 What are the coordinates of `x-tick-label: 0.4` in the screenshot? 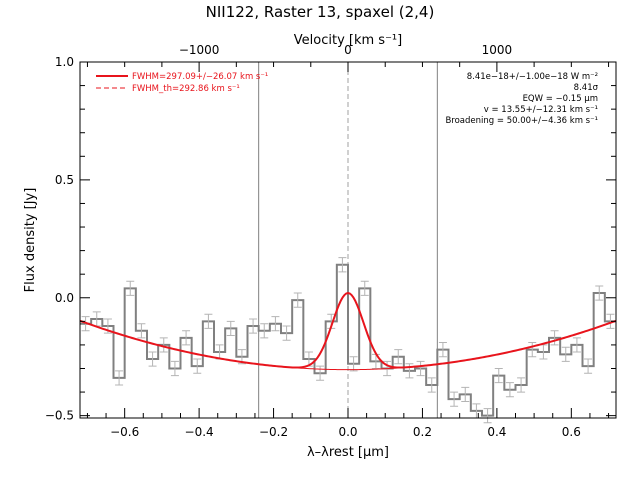 It's located at (496, 432).